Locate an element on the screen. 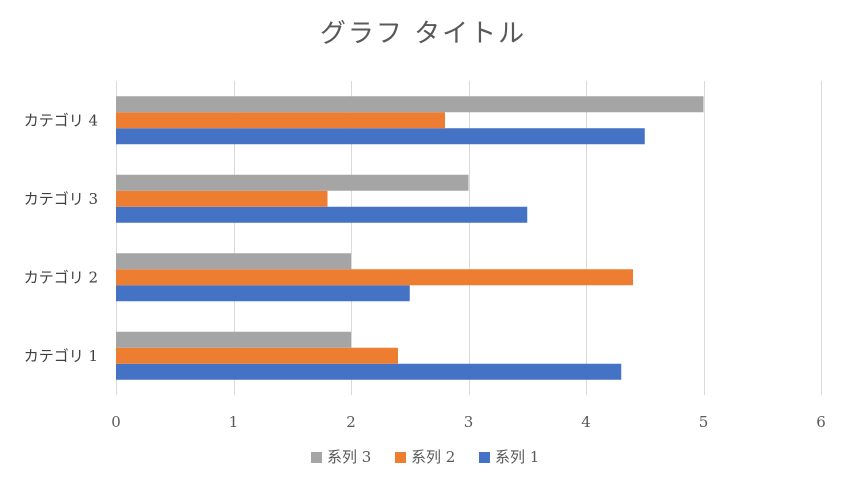  category-labels: カテゴリ 1 カテゴリ 2 カテゴリ 3 カテゴリ 4 is located at coordinates (61, 238).